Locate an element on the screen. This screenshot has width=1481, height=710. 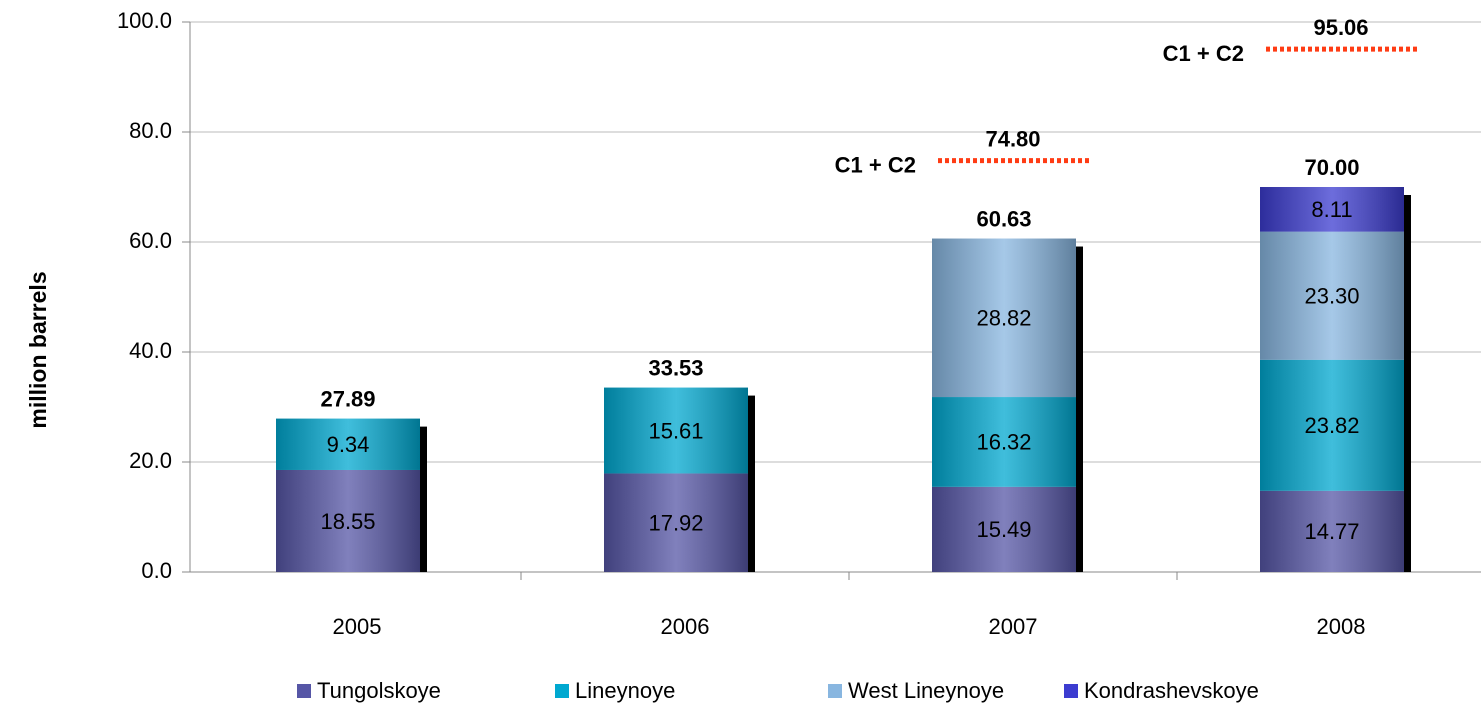
segment-label: 23.82 is located at coordinates (1331, 425).